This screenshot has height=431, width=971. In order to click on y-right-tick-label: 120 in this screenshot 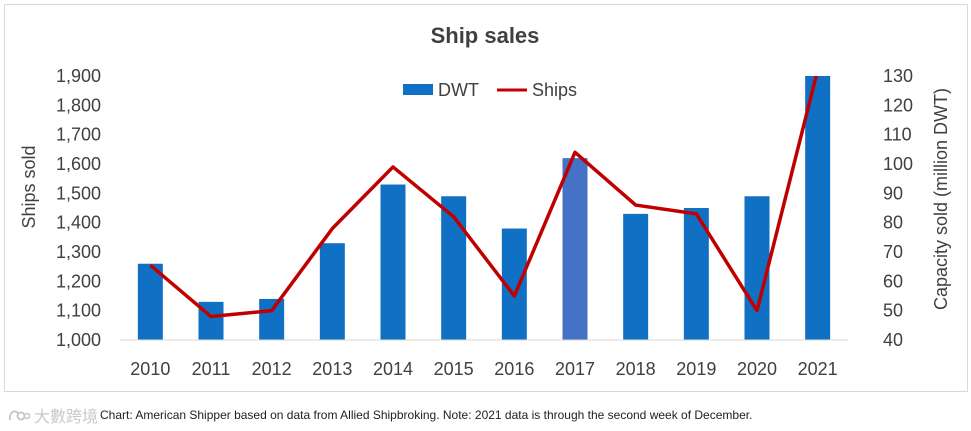, I will do `click(898, 105)`.